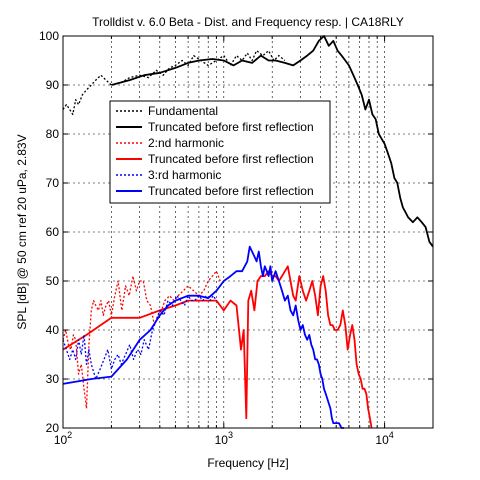  I want to click on y-tick-label: 50, so click(53, 281).